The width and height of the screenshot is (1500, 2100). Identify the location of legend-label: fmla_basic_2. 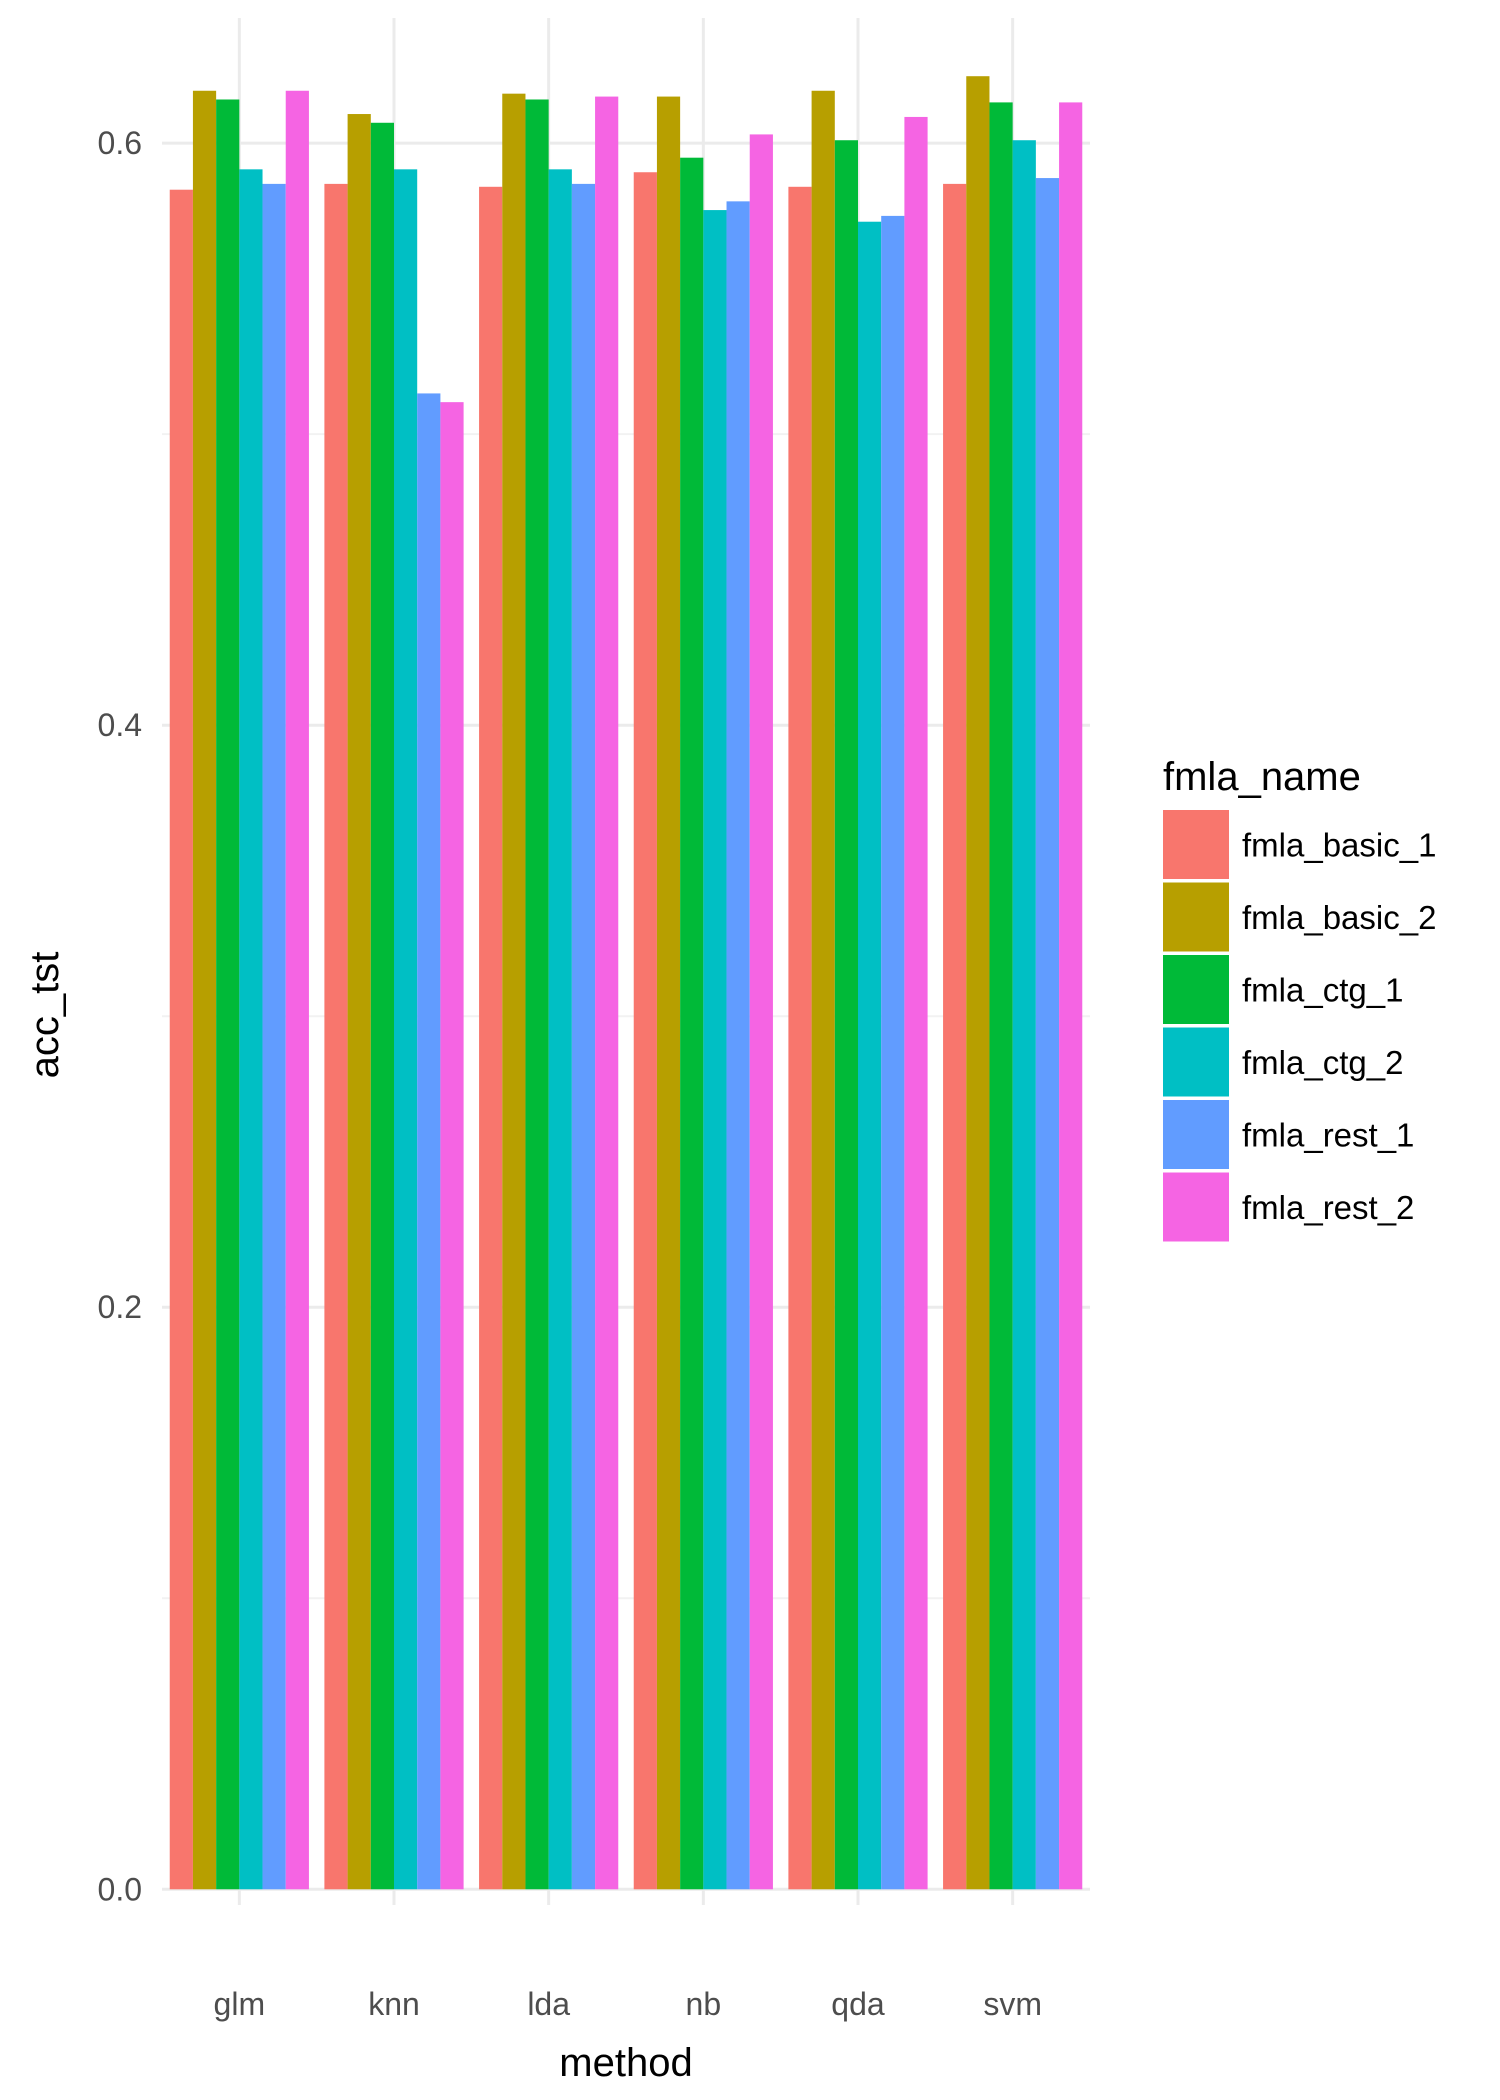
(1339, 917).